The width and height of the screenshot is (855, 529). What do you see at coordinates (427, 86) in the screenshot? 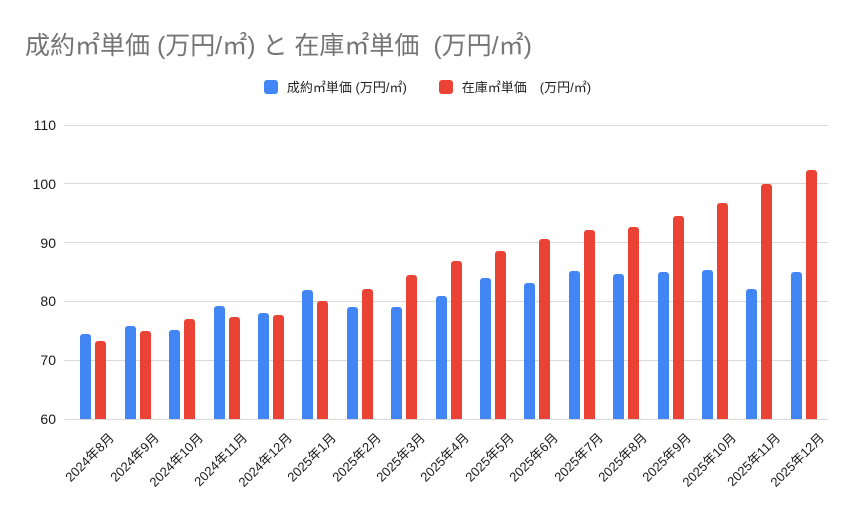
I see `legend: 成約㎡単価 (万円/㎡) 在庫㎡単価 (万円/㎡)` at bounding box center [427, 86].